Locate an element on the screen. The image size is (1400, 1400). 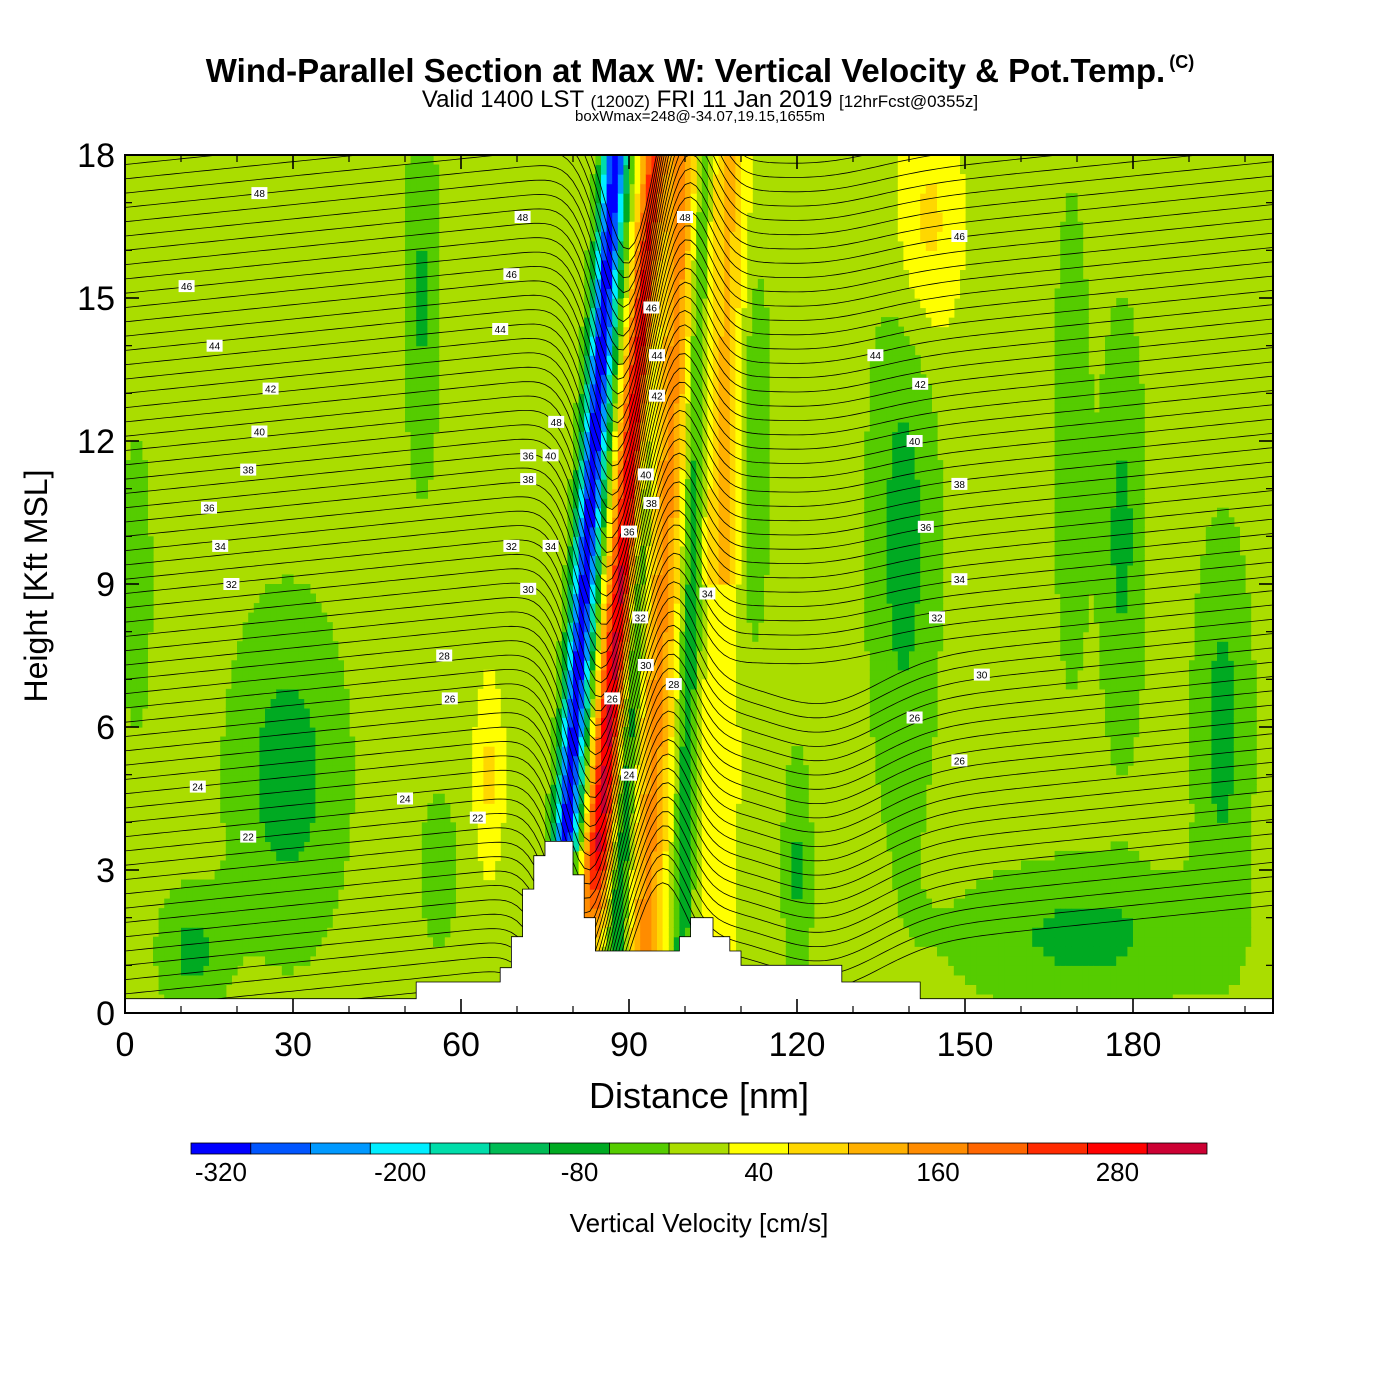
valid-date: FRI 11 Jan 2019 is located at coordinates (744, 99).